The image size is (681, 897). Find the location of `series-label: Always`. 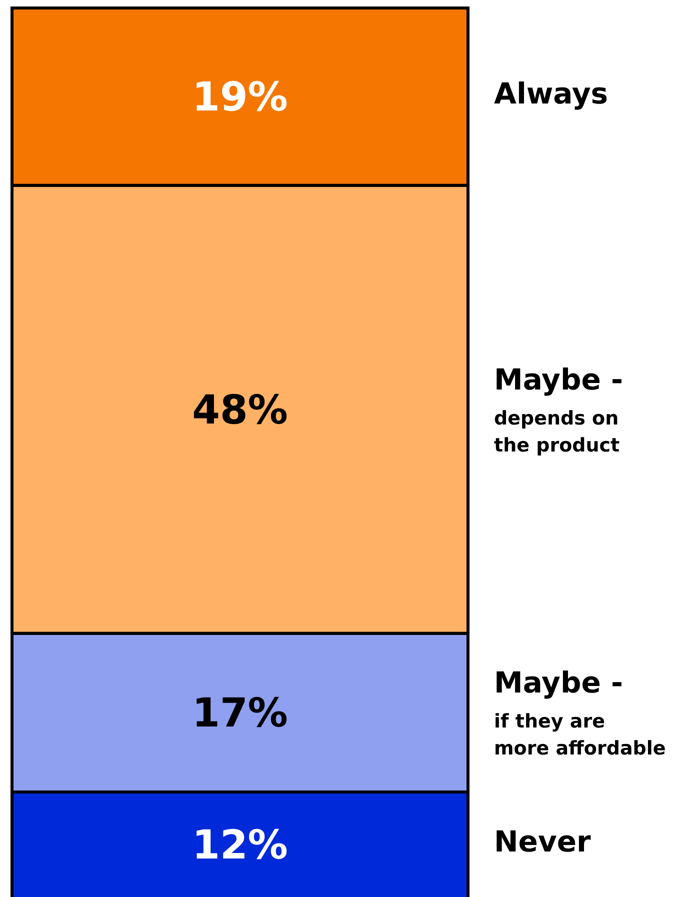

series-label: Always is located at coordinates (551, 93).